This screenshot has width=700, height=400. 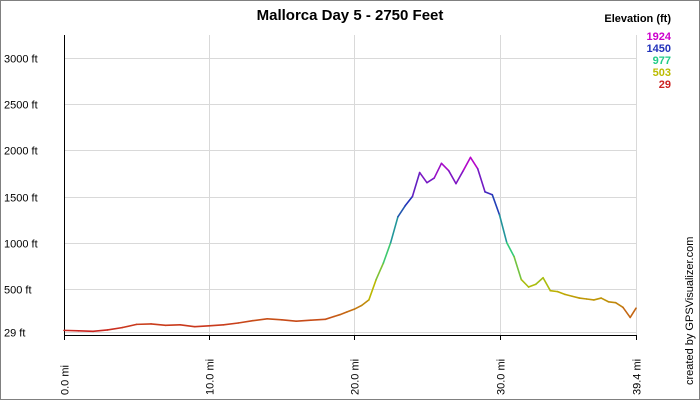 What do you see at coordinates (350, 15) in the screenshot?
I see `chart-title: Mallorca Day 5 - 2750 Feet` at bounding box center [350, 15].